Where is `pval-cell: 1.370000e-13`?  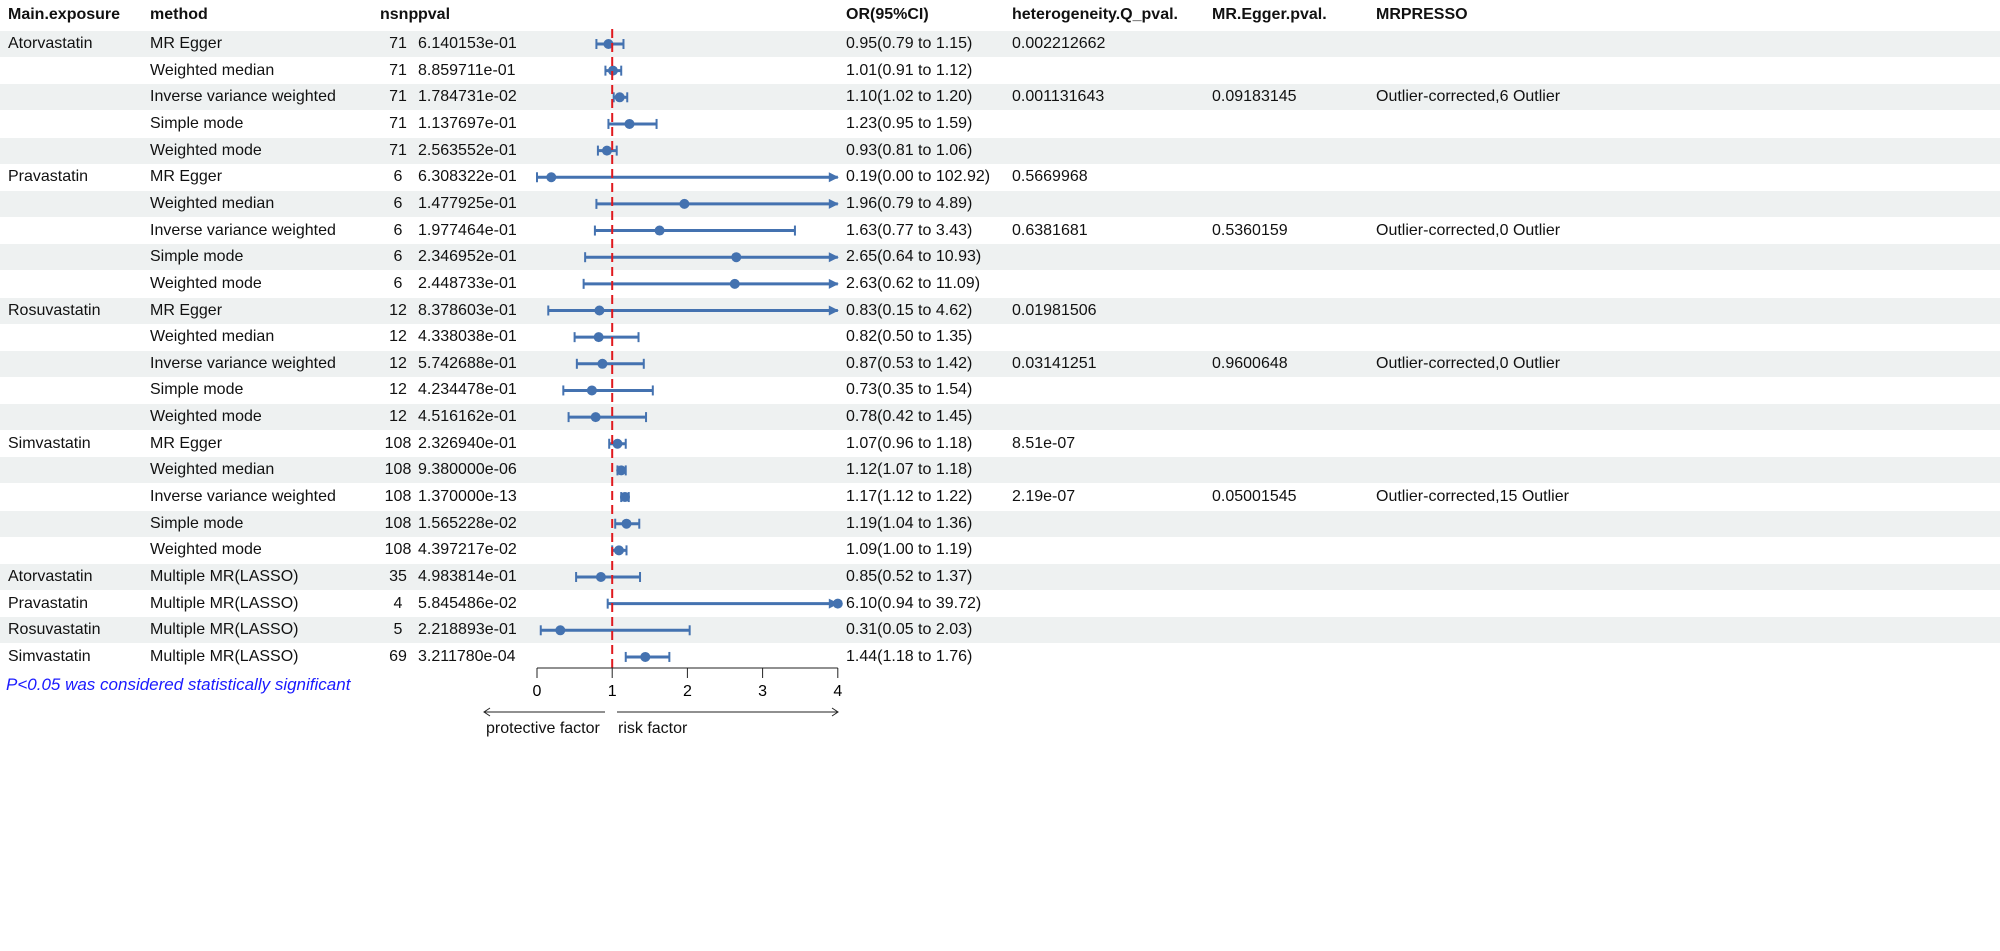 pval-cell: 1.370000e-13 is located at coordinates (467, 497).